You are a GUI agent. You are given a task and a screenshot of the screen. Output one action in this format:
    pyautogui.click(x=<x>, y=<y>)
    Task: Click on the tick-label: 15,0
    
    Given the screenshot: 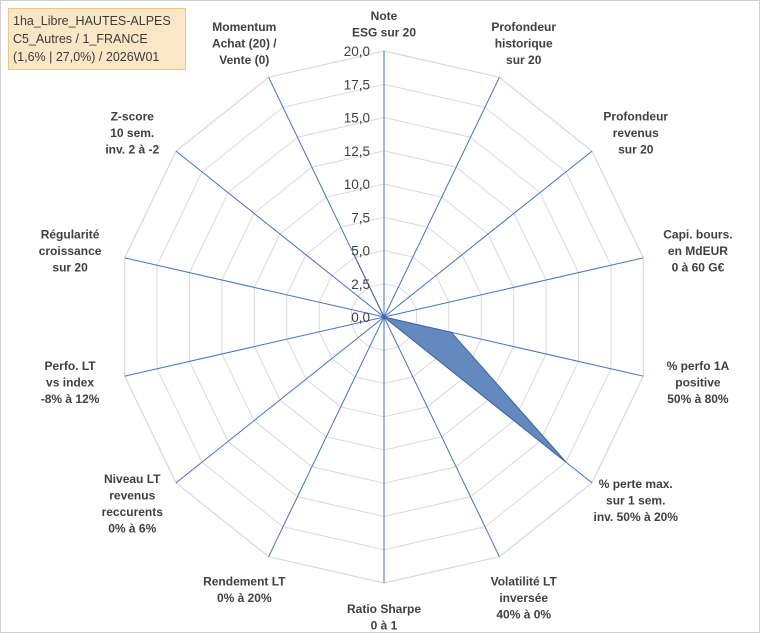 What is the action you would take?
    pyautogui.click(x=357, y=118)
    